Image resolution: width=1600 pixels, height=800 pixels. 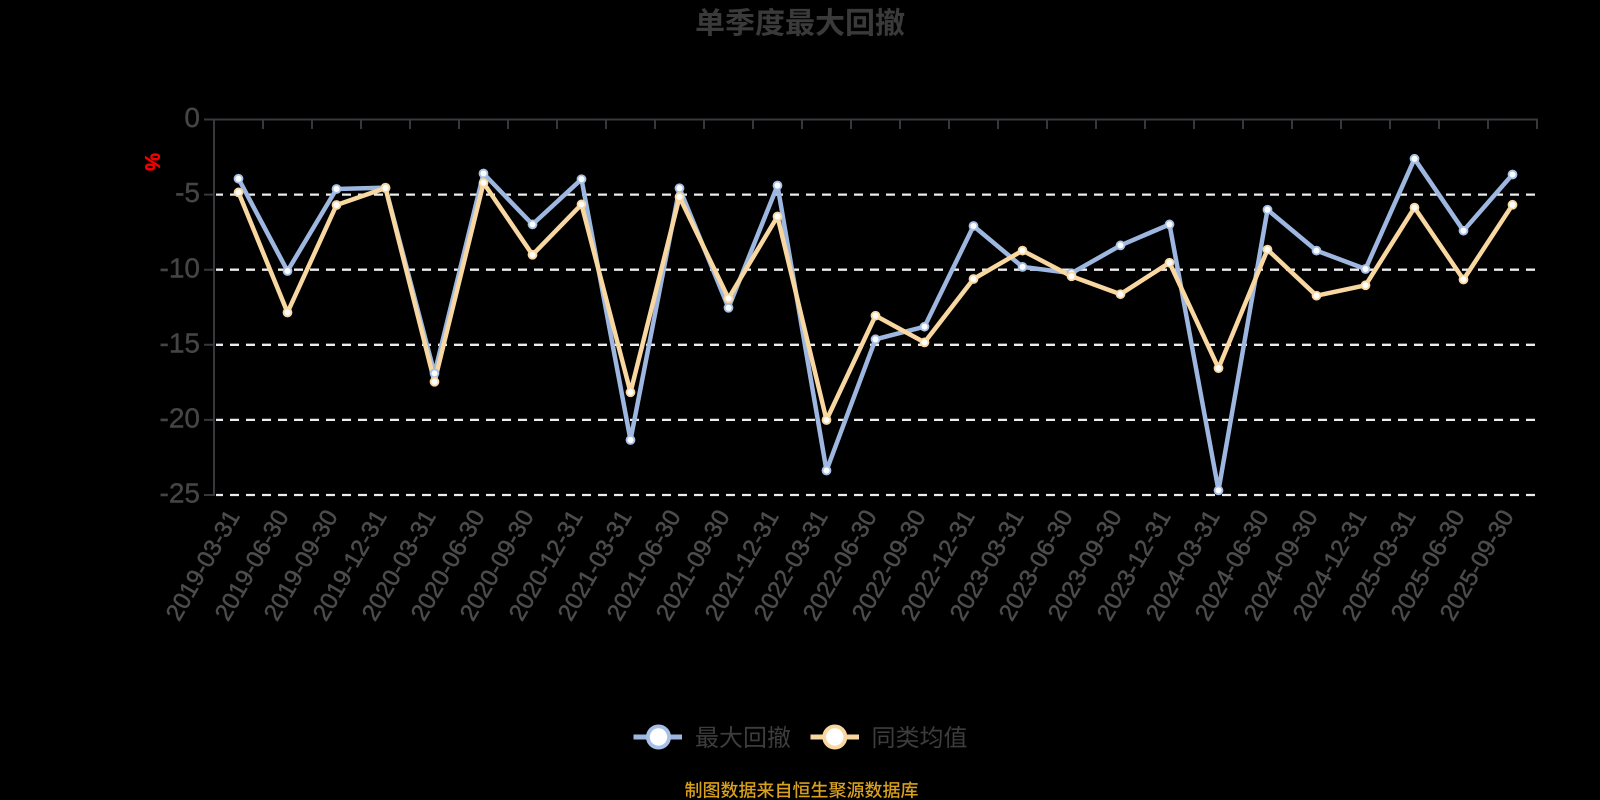 I want to click on svg-text: 0, so click(x=192, y=117).